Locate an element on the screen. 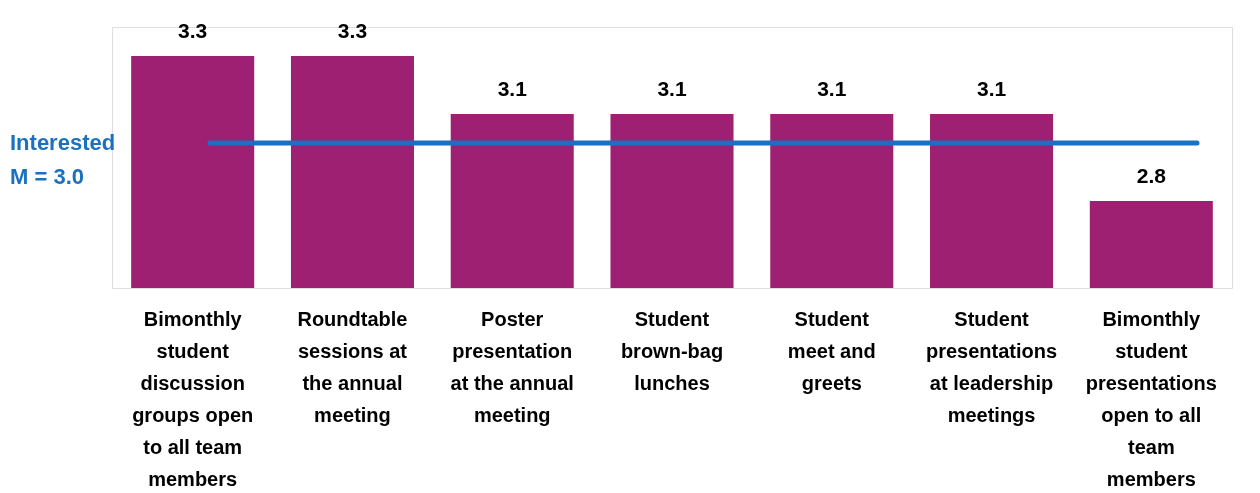 The width and height of the screenshot is (1260, 493). x-tick-label: Student meet and greets is located at coordinates (831, 351).